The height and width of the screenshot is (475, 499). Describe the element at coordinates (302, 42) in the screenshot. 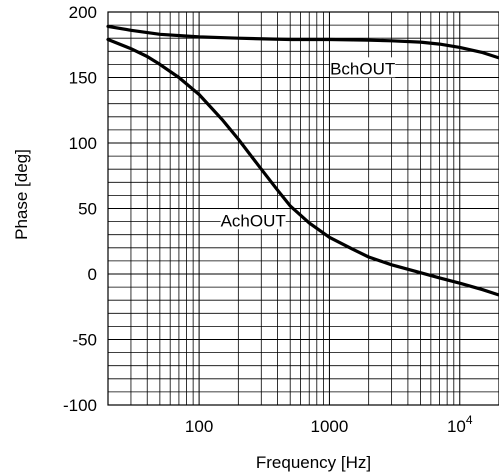

I see `series-line-bchout` at that location.